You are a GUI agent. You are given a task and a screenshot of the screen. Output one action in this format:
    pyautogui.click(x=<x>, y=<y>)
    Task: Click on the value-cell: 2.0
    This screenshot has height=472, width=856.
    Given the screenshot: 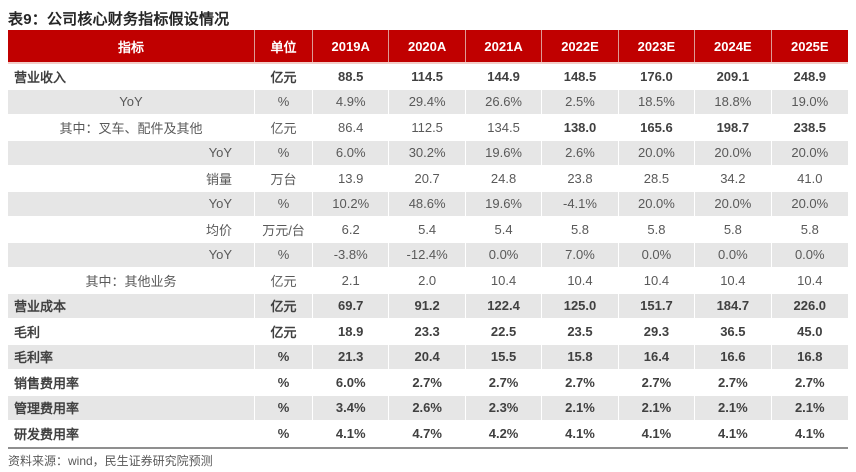 What is the action you would take?
    pyautogui.click(x=427, y=280)
    